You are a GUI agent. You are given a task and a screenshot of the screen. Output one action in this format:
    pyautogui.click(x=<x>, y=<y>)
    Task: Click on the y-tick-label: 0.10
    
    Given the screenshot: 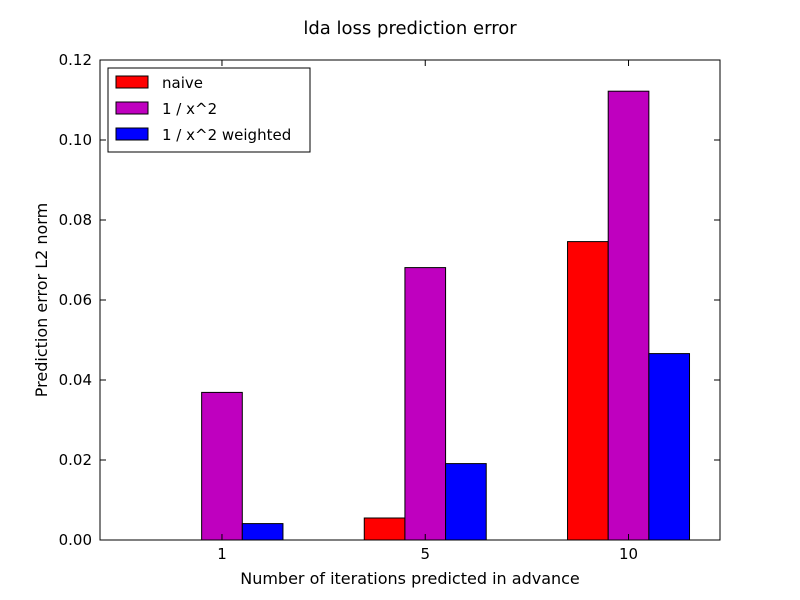 What is the action you would take?
    pyautogui.click(x=75, y=140)
    